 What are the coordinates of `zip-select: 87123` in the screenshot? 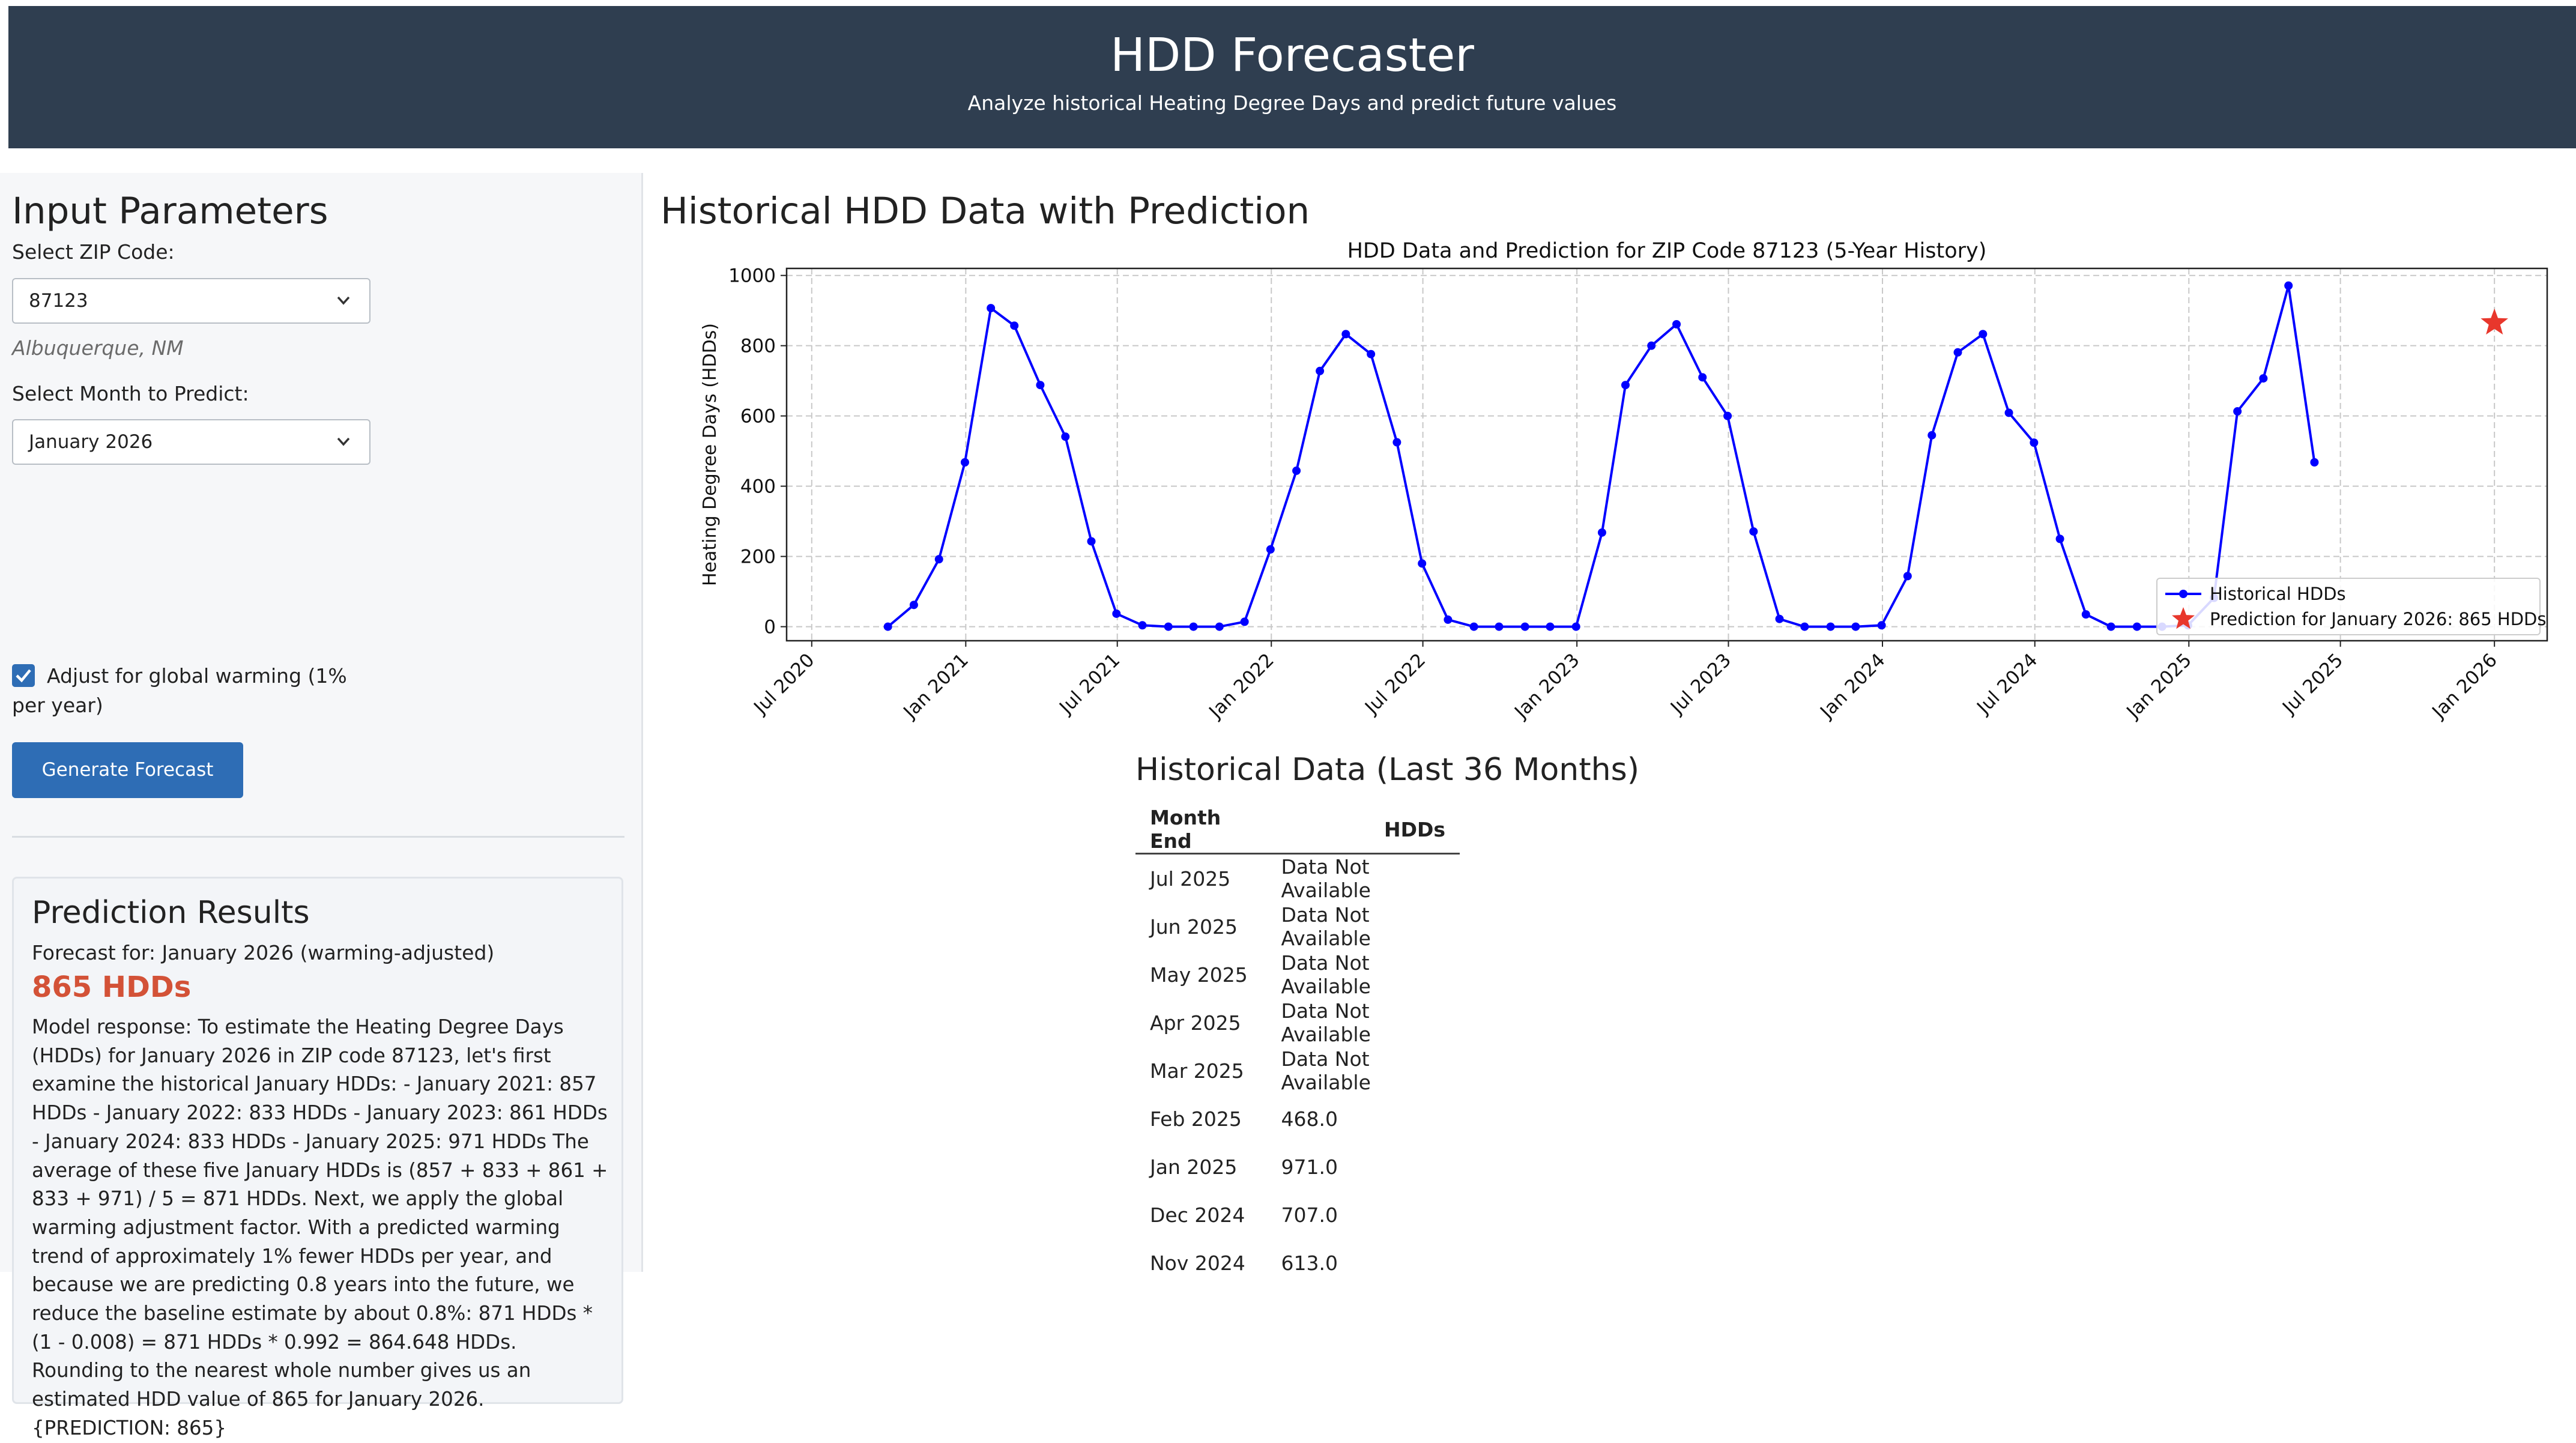 It's located at (191, 301).